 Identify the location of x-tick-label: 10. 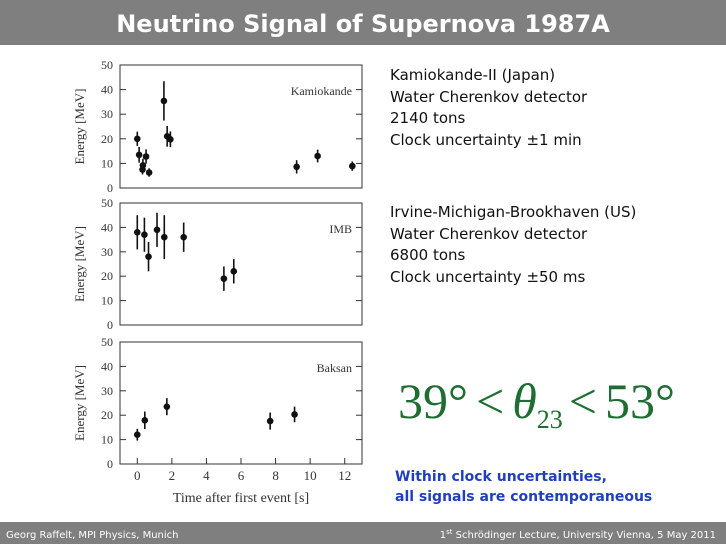
(310, 475).